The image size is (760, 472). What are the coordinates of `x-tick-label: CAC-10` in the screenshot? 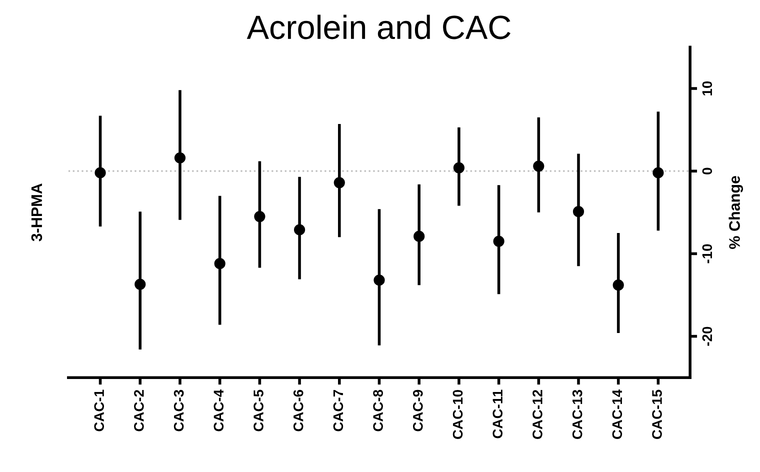 It's located at (457, 414).